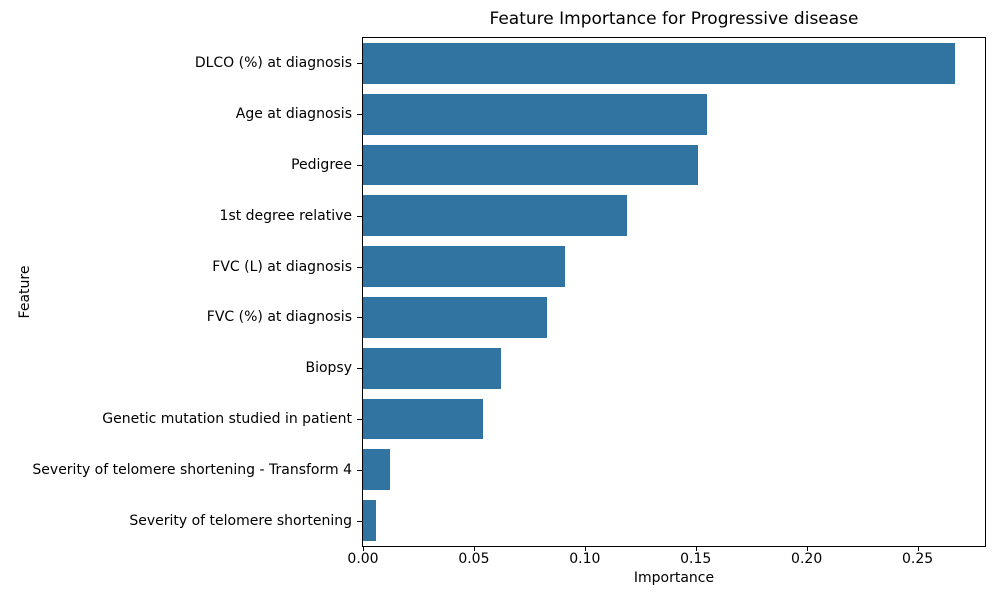 Image resolution: width=1000 pixels, height=600 pixels. Describe the element at coordinates (328, 368) in the screenshot. I see `y-tick-label: Biopsy` at that location.